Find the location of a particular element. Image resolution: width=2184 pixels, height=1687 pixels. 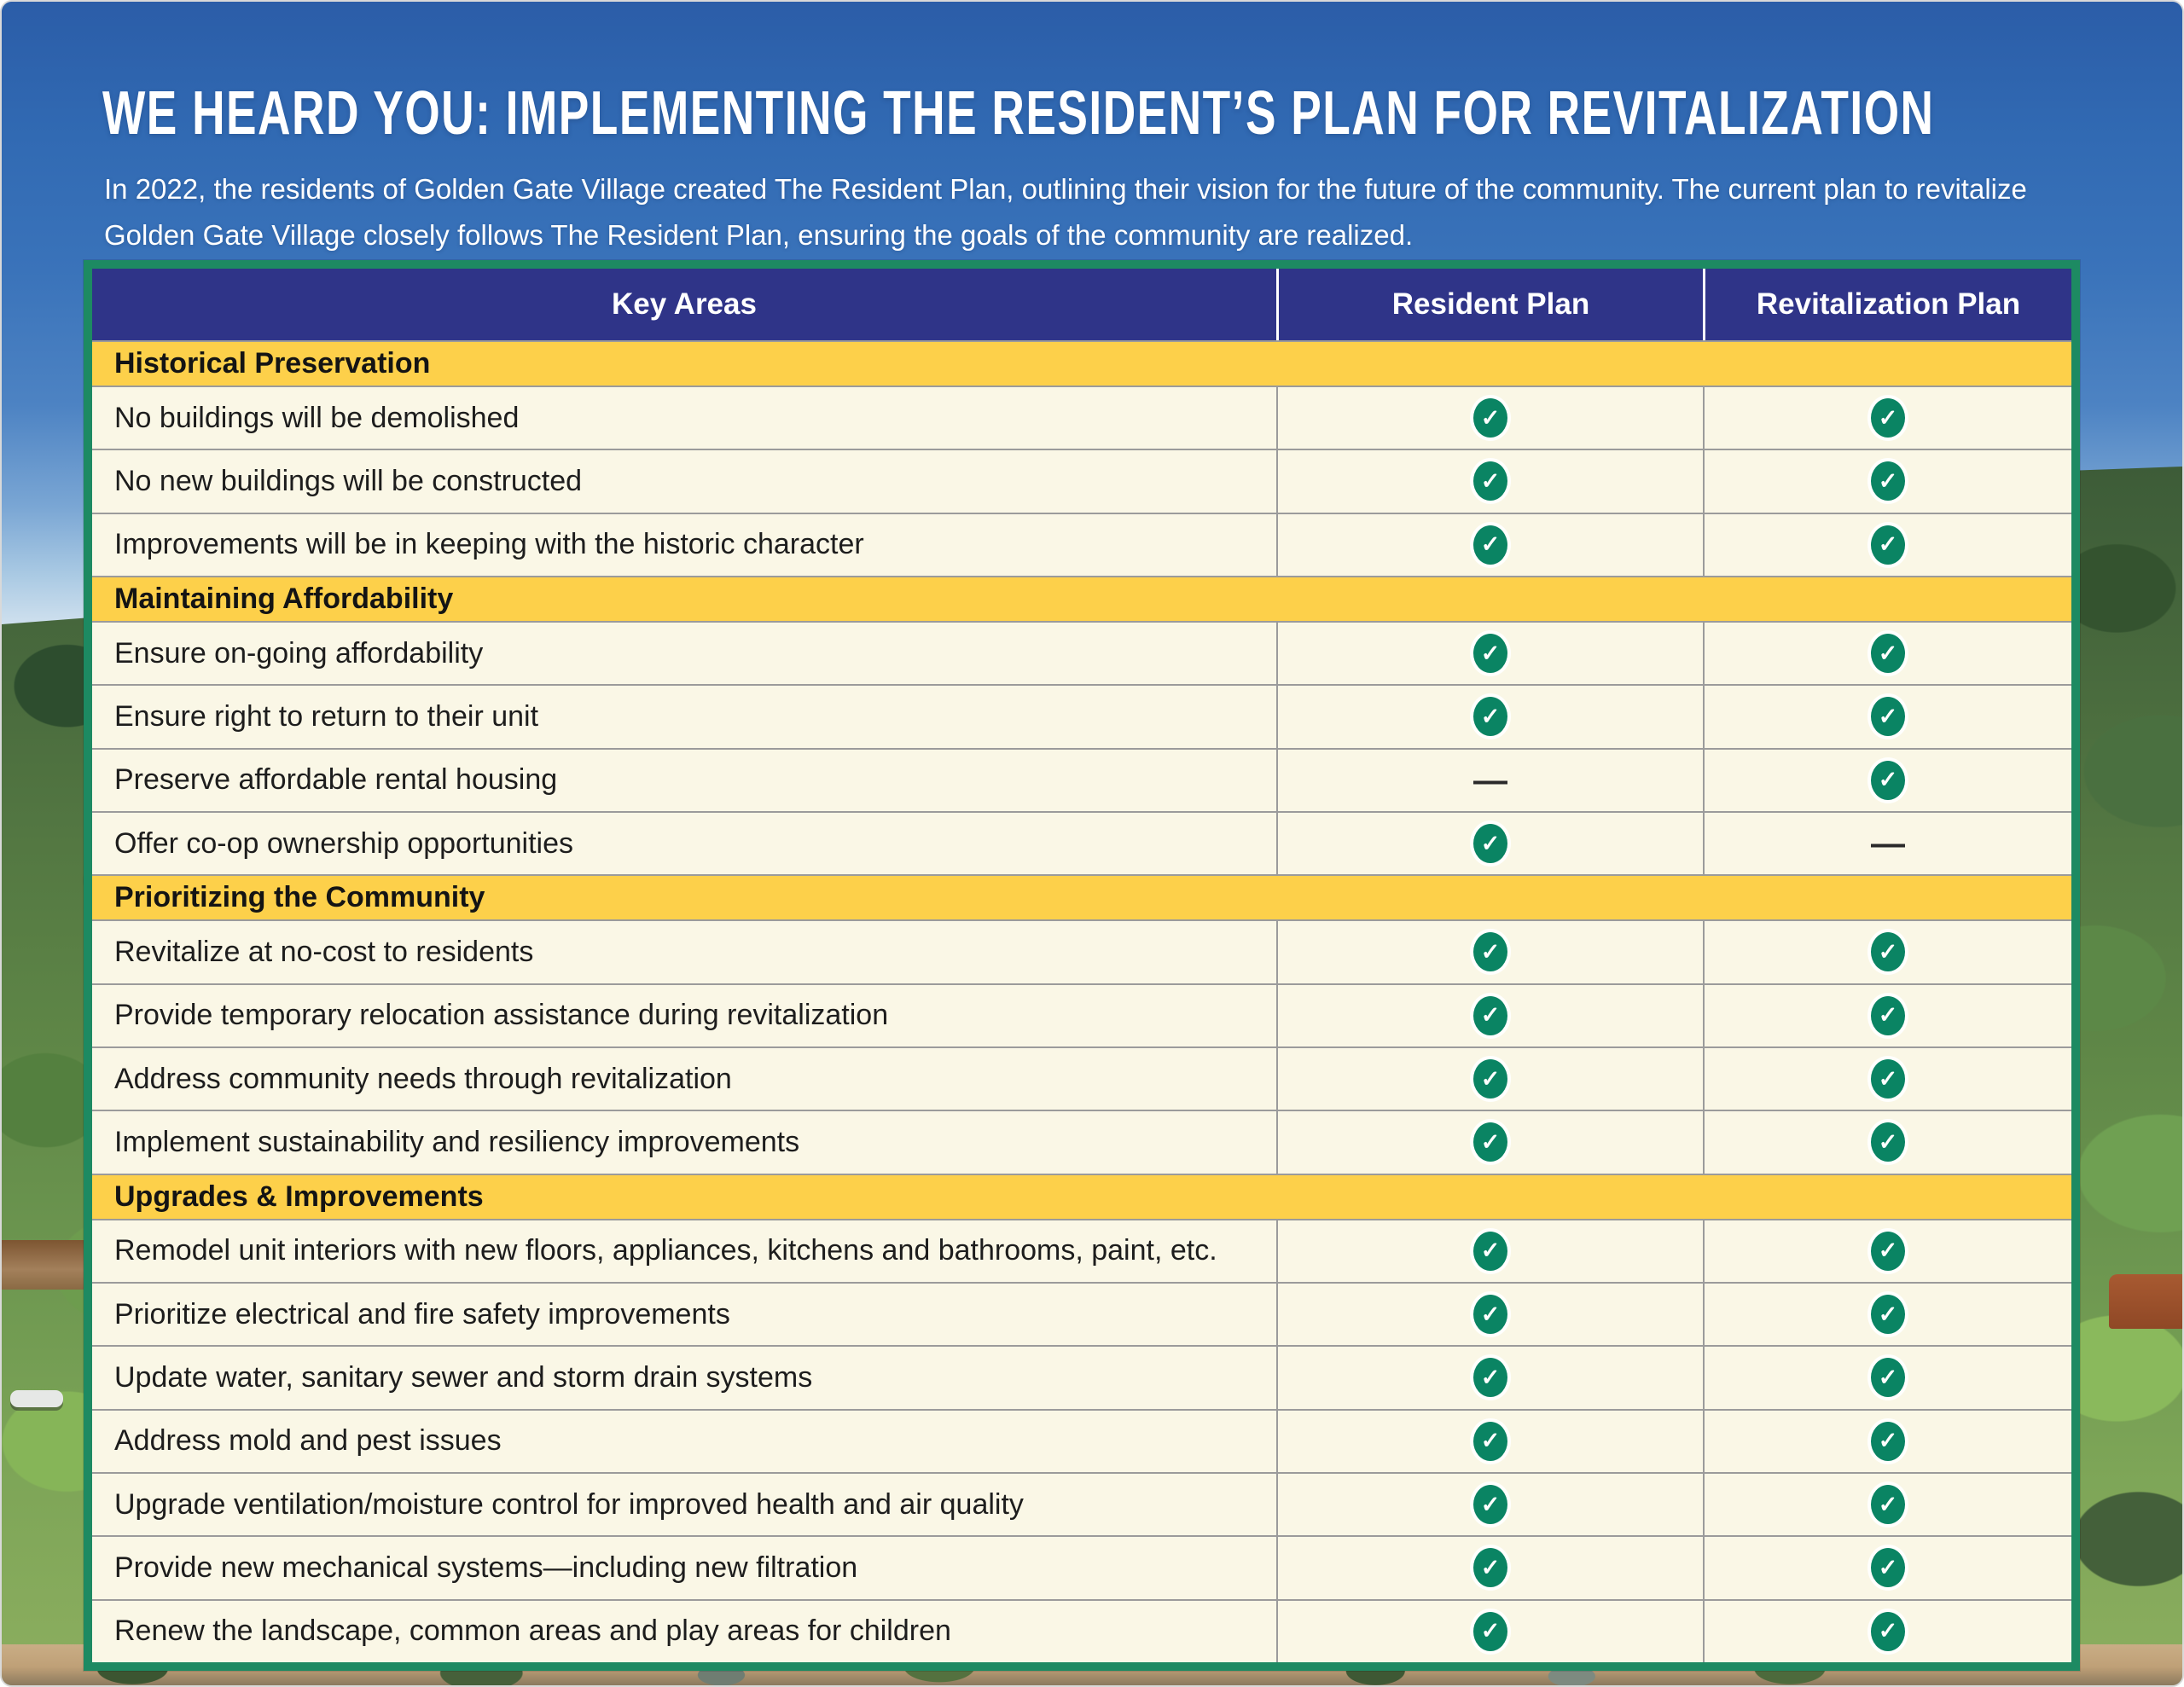

table-row: No new buildings will be constructed ✓ ✓ is located at coordinates (1082, 481).